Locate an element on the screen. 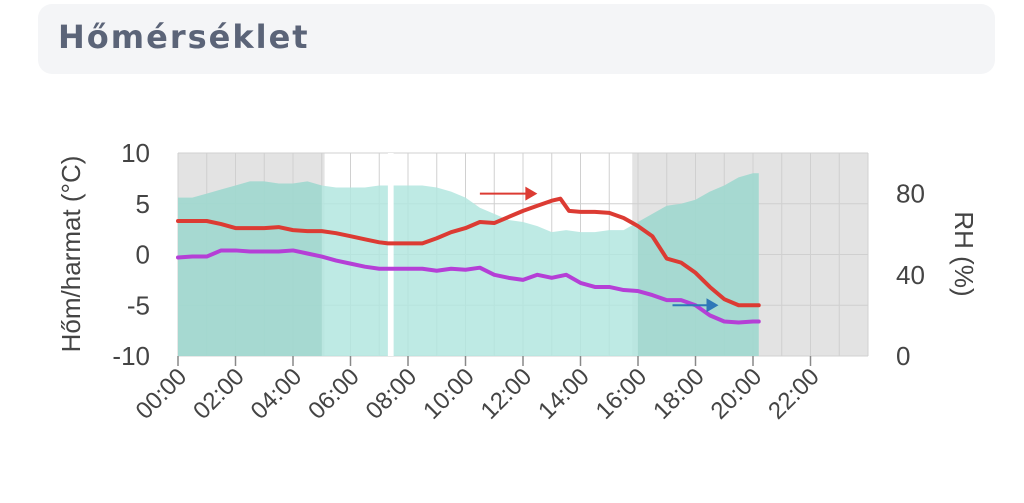 This screenshot has width=1024, height=503. y-left-tick-label: 0 is located at coordinates (143, 255).